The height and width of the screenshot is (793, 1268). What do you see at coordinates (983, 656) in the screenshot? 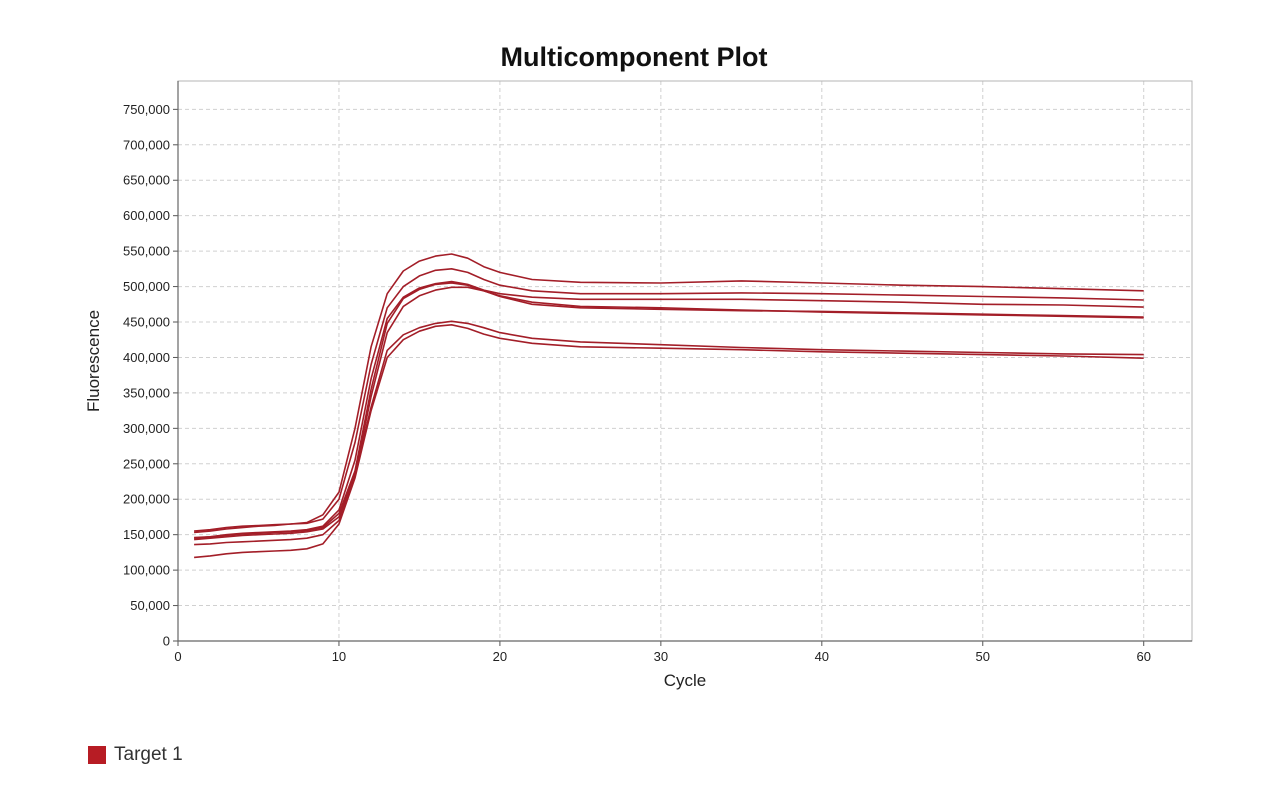
I see `x-tick-label: 50` at bounding box center [983, 656].